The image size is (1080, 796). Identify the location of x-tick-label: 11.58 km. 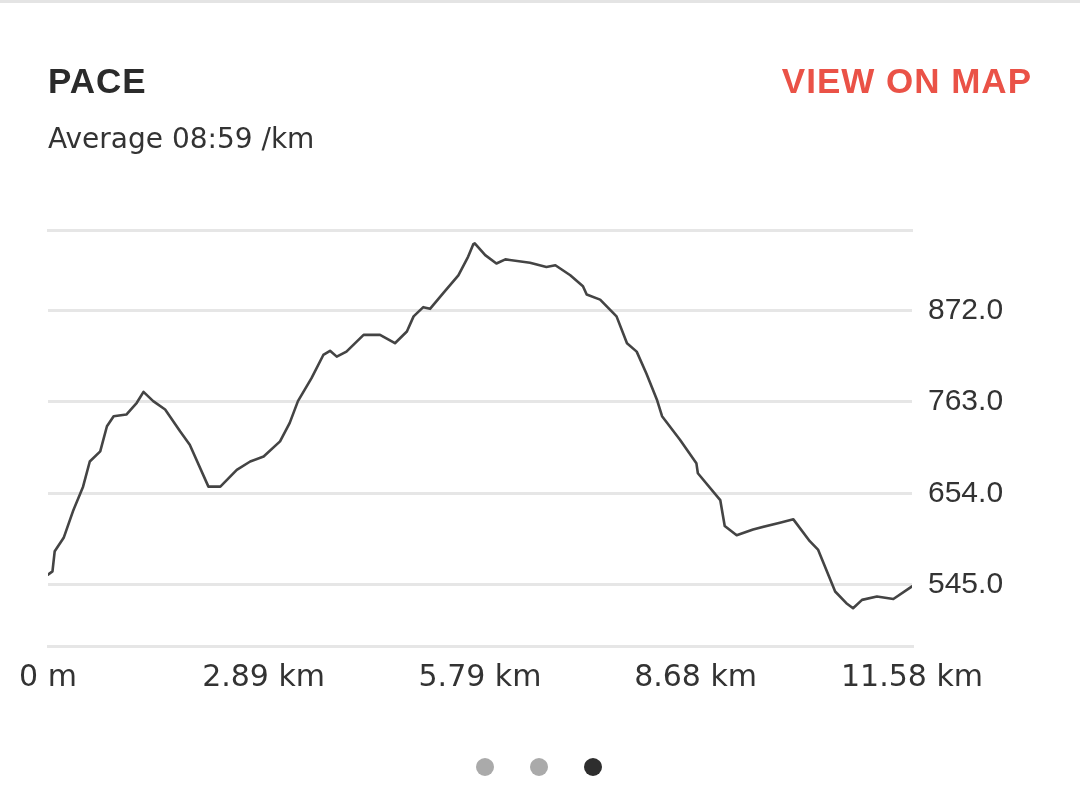
(912, 675).